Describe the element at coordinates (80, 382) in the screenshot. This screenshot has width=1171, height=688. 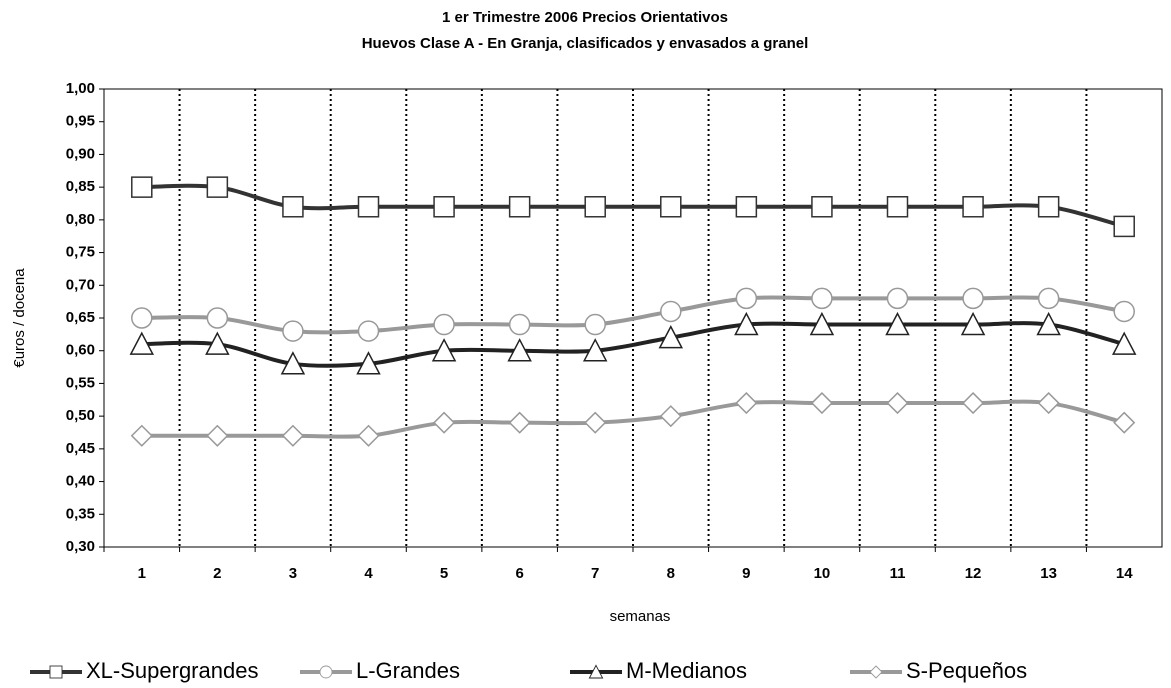
I see `y-tick-label: 0,55` at that location.